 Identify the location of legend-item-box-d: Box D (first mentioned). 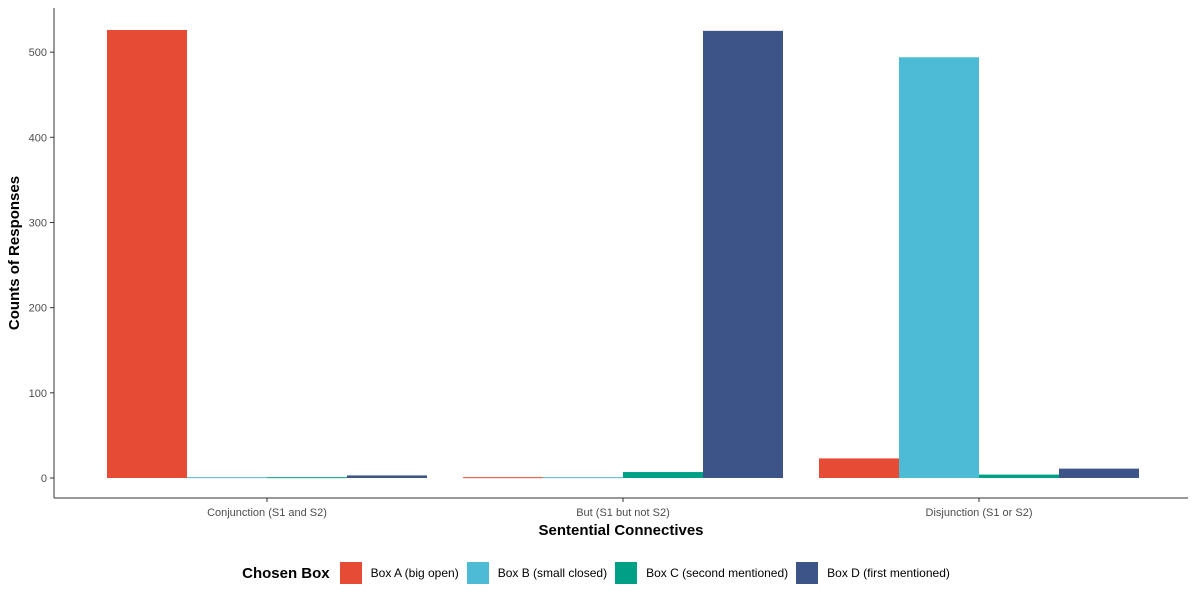
(873, 573).